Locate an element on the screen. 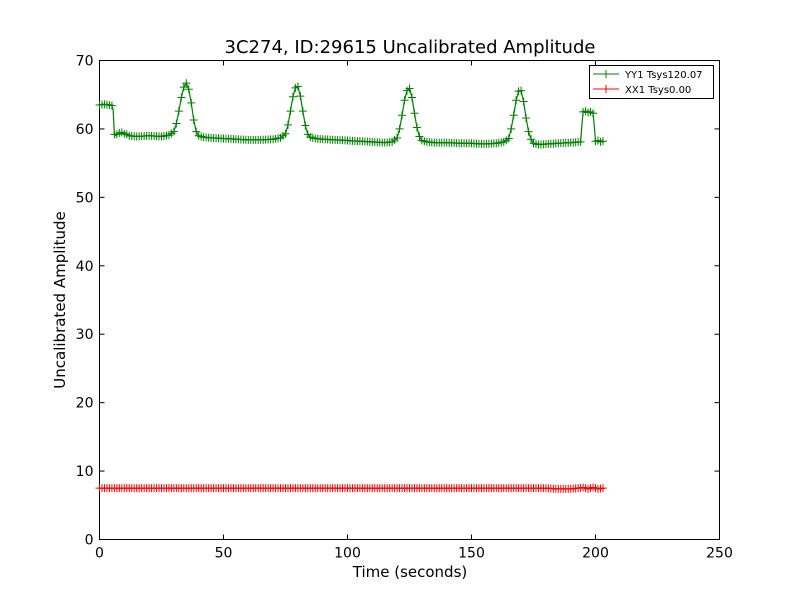 This screenshot has width=800, height=600. legend: YY1 Tsys120.07 XX1 Tsys0.00 is located at coordinates (651, 82).